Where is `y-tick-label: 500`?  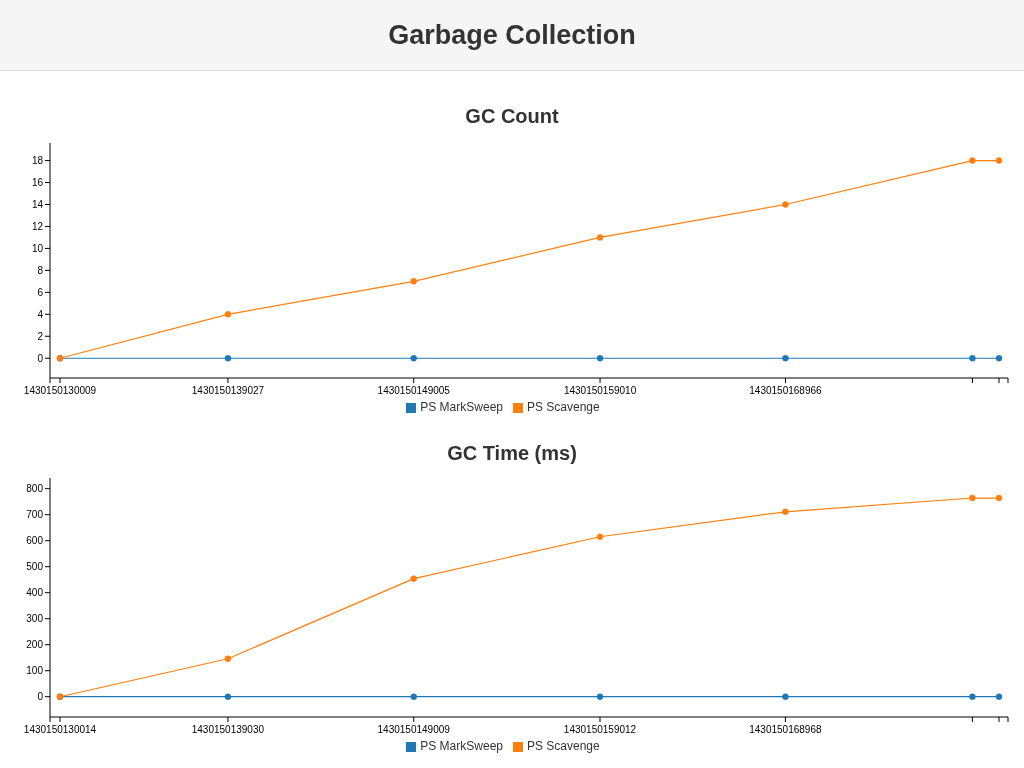 y-tick-label: 500 is located at coordinates (35, 567).